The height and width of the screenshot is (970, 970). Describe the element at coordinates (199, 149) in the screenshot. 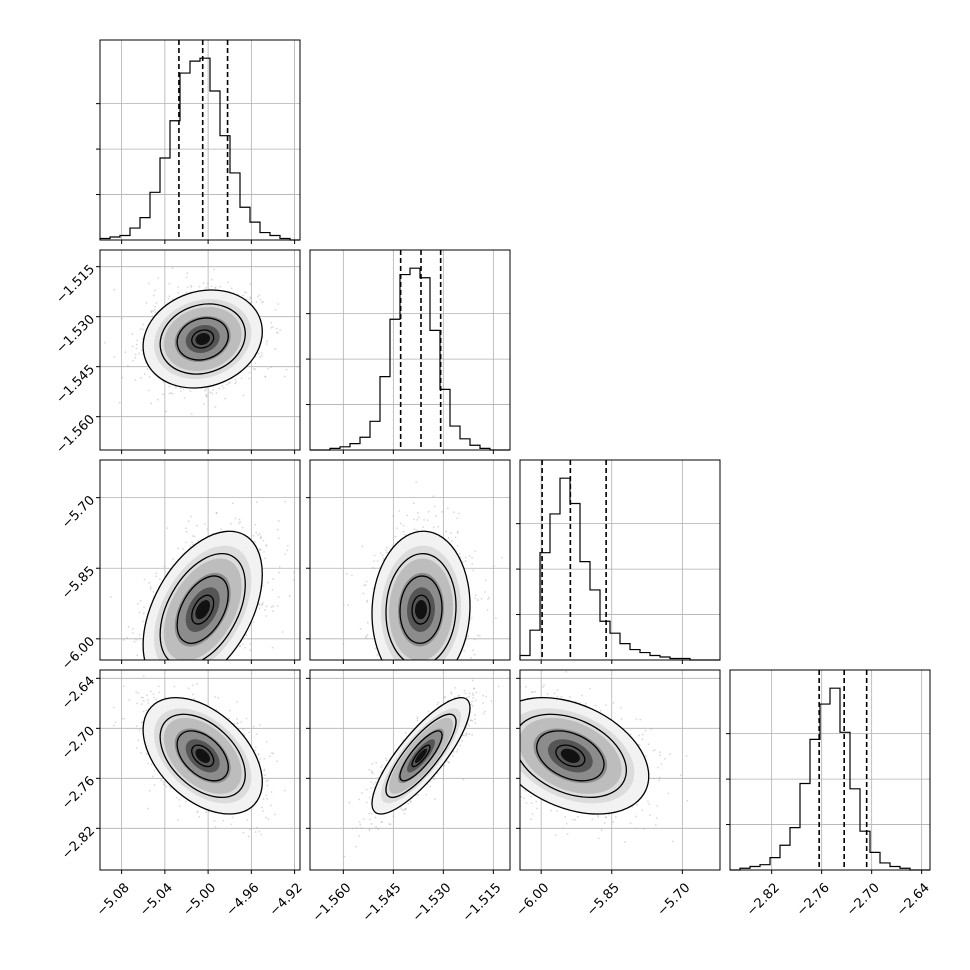

I see `histogram-step` at that location.